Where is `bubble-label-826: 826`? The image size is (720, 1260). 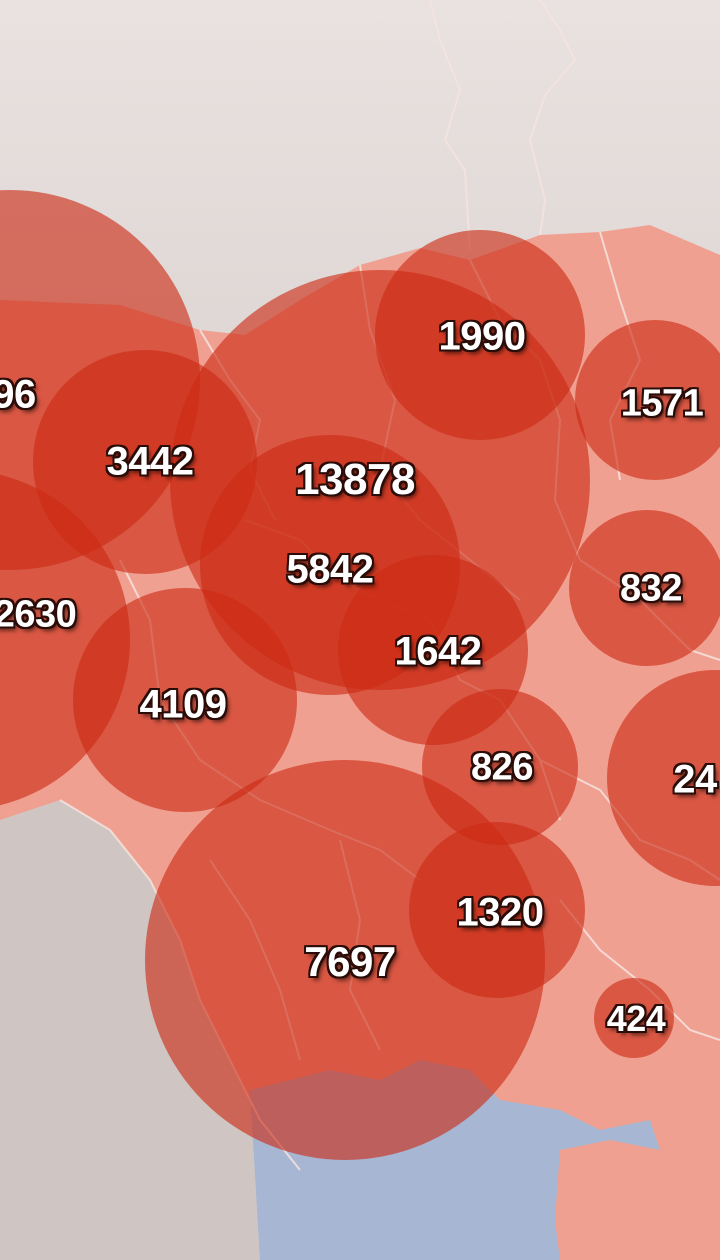
bubble-label-826: 826 is located at coordinates (502, 767).